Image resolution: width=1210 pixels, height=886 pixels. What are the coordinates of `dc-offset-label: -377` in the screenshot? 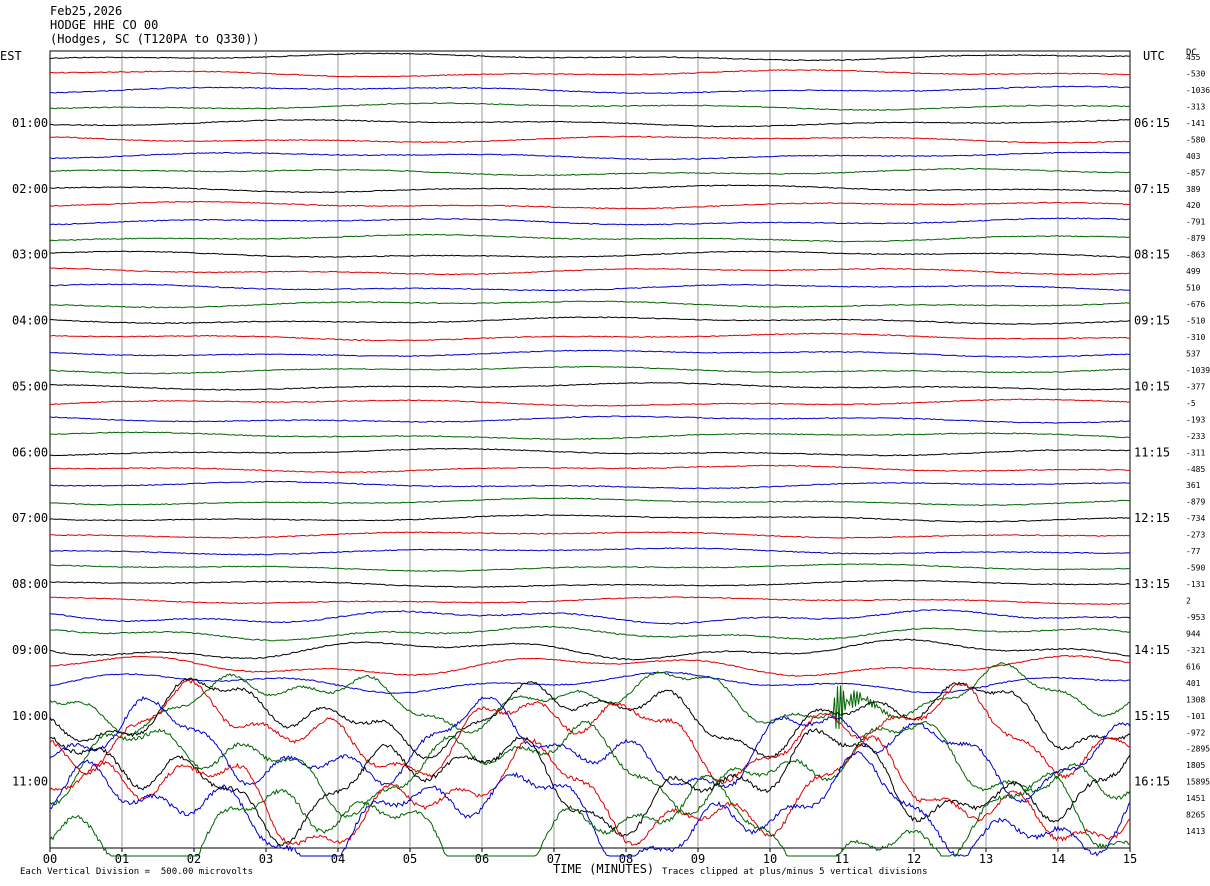 It's located at (1195, 386).